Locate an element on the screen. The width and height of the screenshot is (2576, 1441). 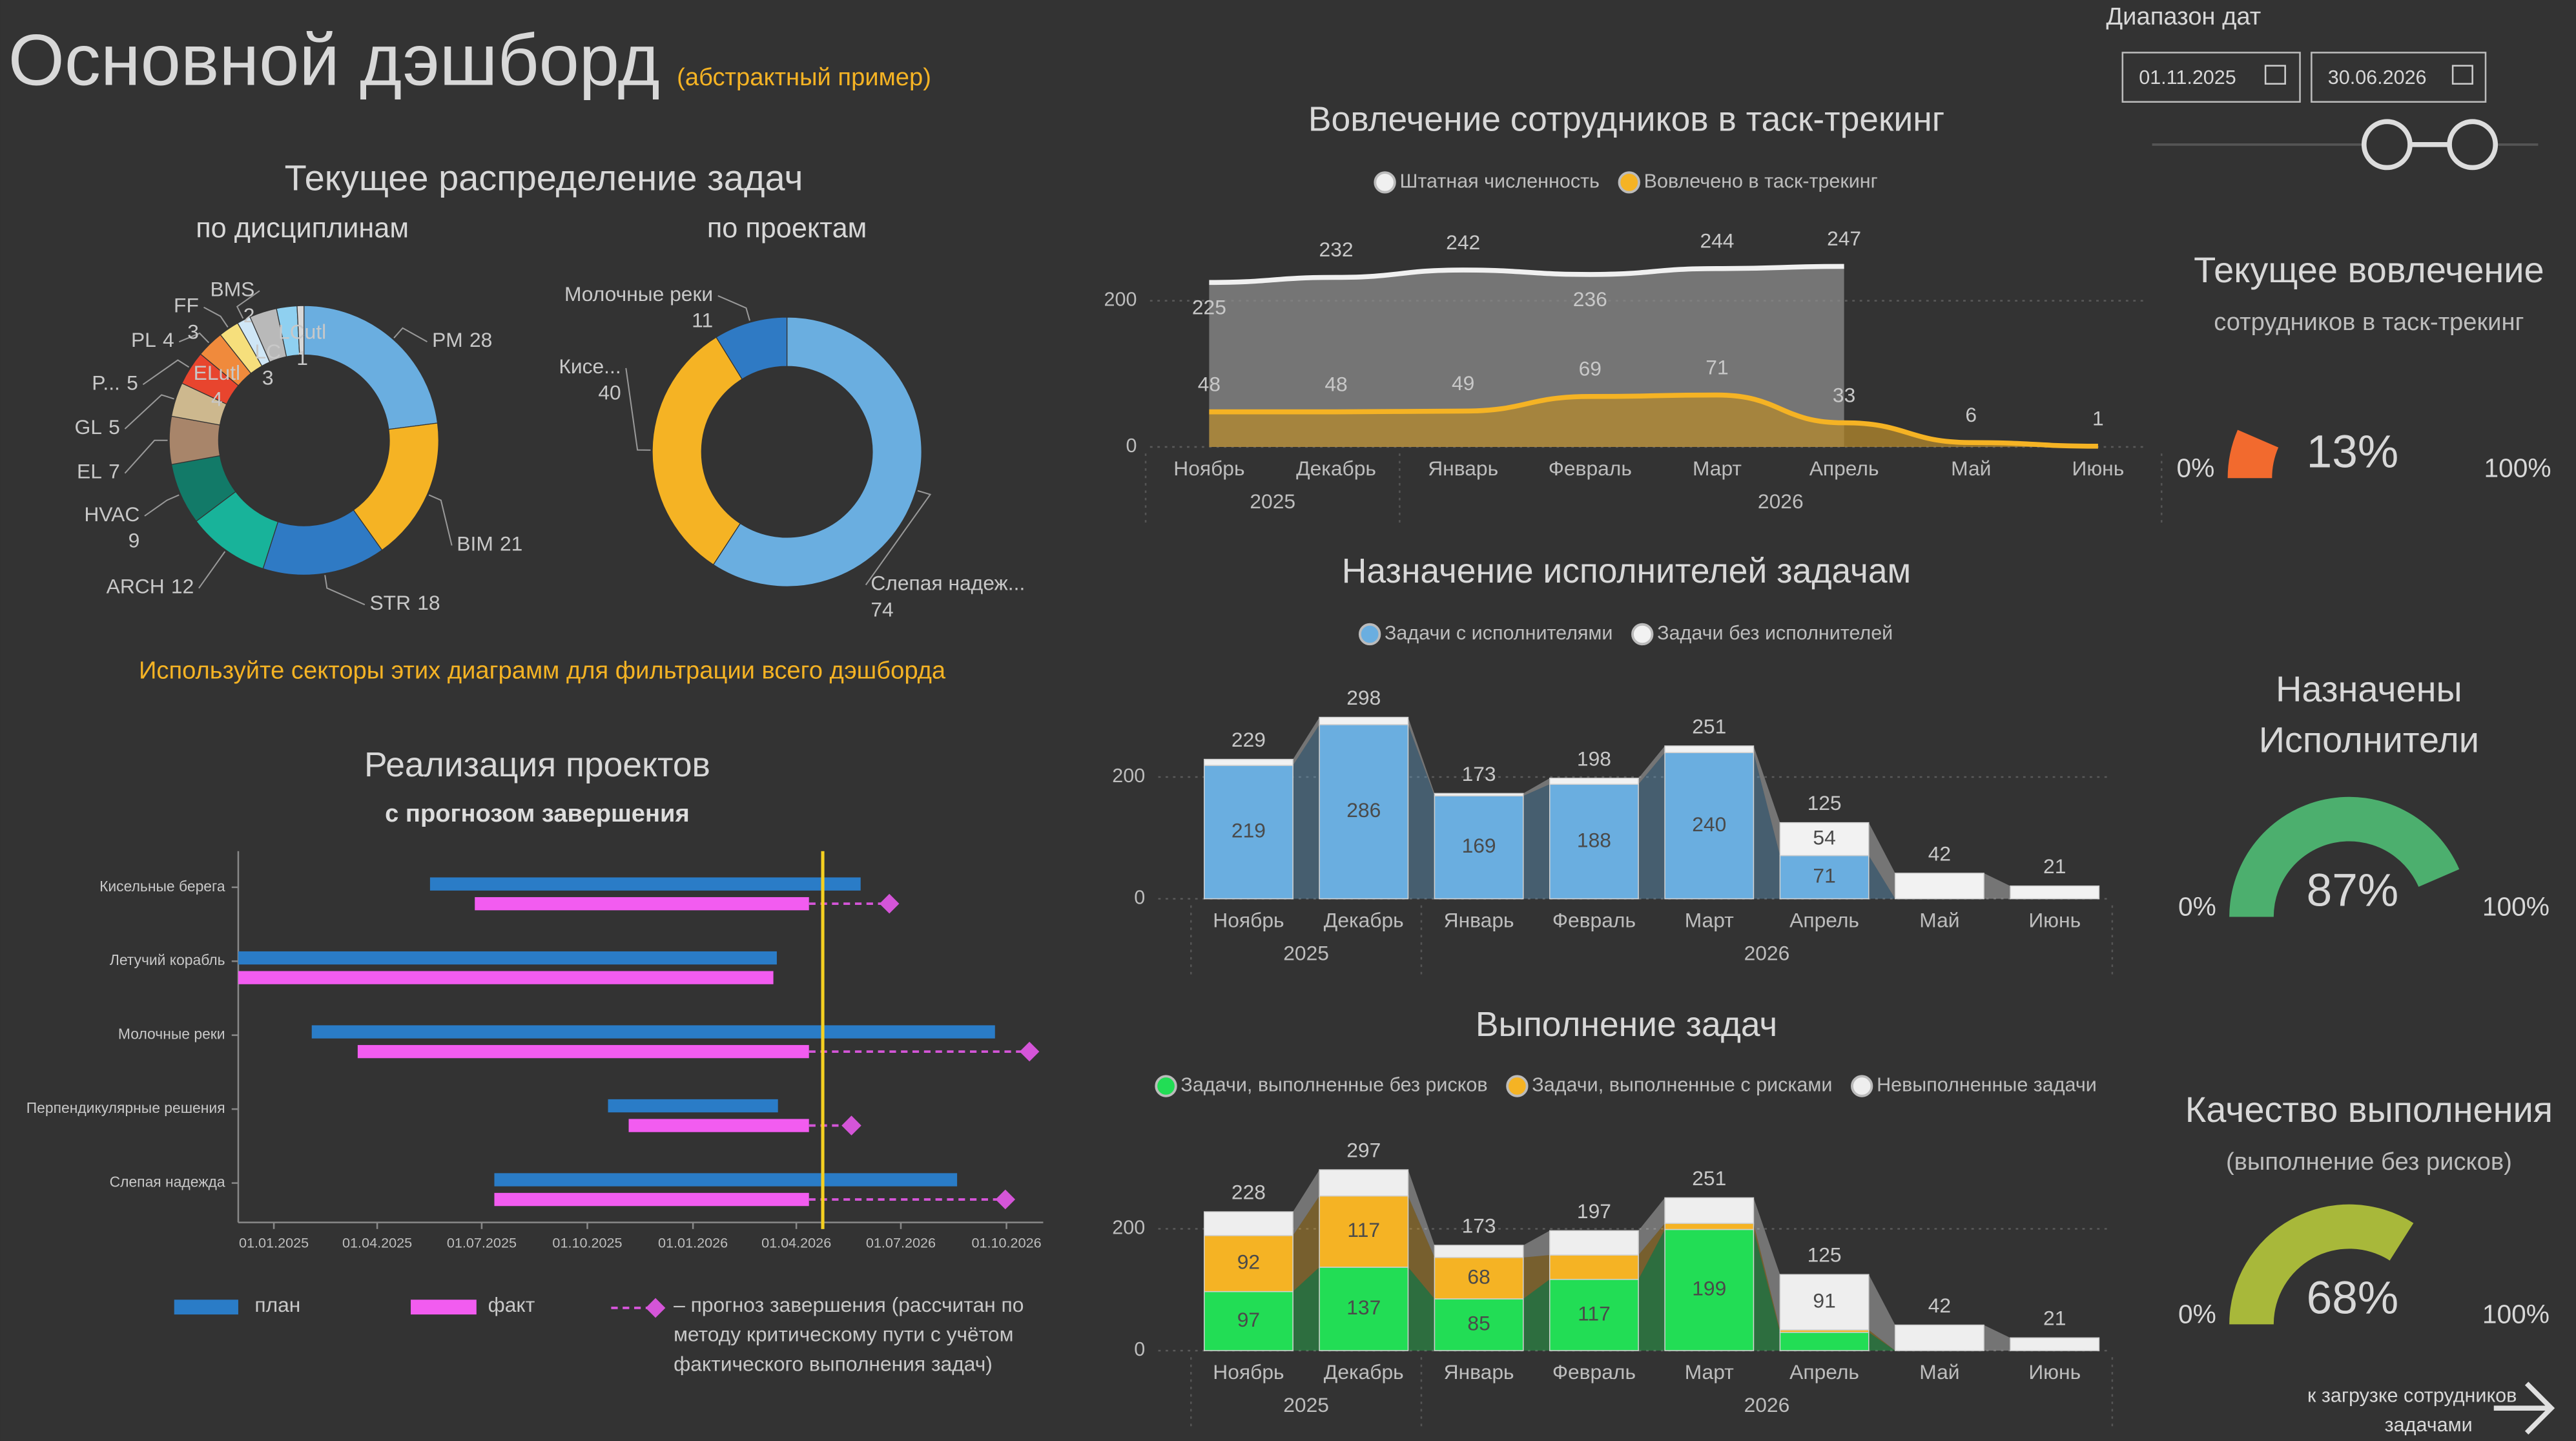
date-slider is located at coordinates (2345, 145).